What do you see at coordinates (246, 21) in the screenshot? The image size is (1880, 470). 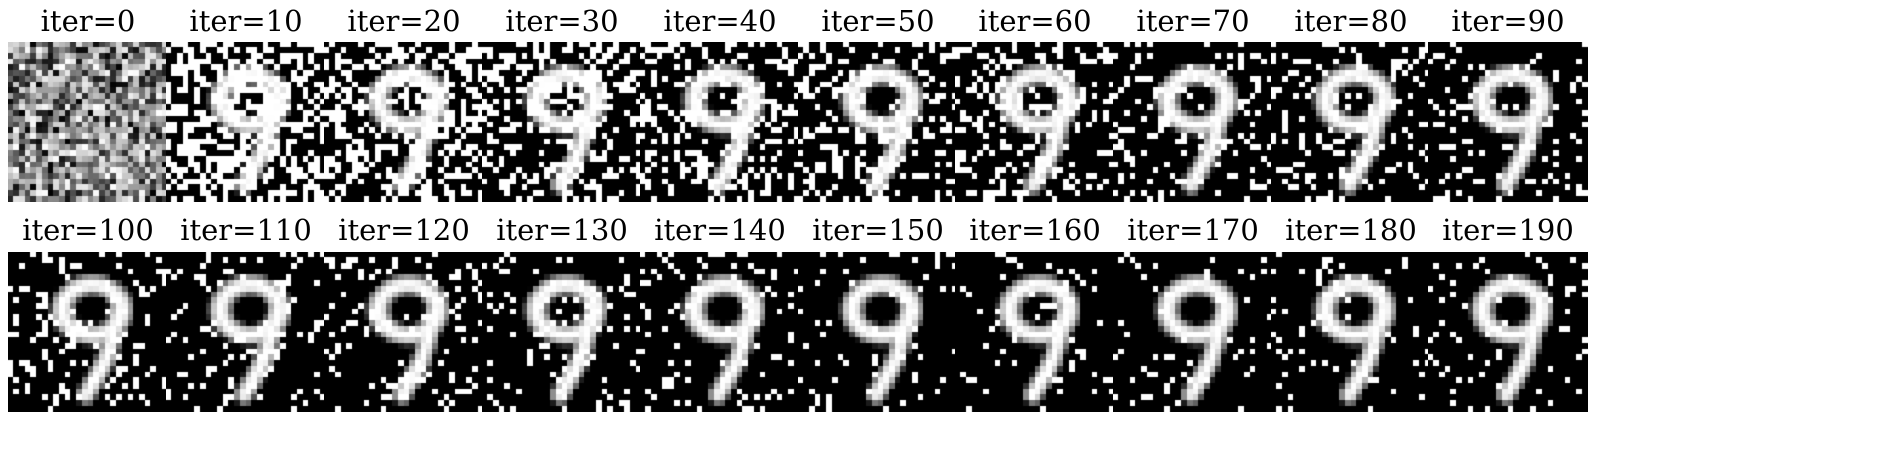 I see `panel-title: iter=10` at bounding box center [246, 21].